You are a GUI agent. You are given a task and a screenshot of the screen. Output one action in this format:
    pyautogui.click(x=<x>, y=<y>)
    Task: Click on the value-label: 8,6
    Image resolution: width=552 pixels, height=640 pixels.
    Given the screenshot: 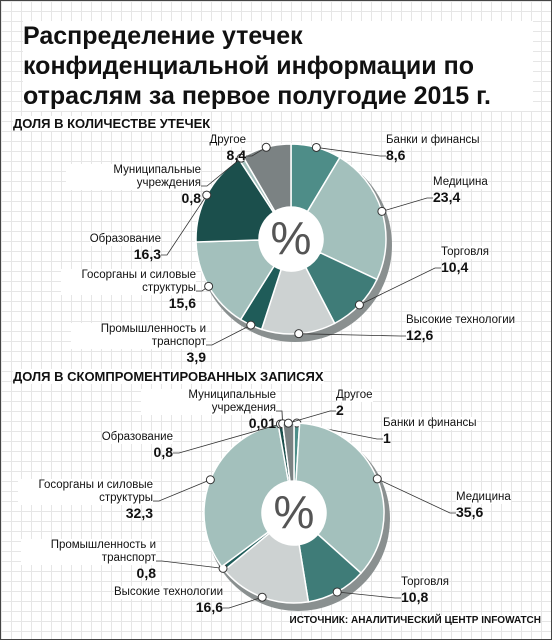 What is the action you would take?
    pyautogui.click(x=396, y=155)
    